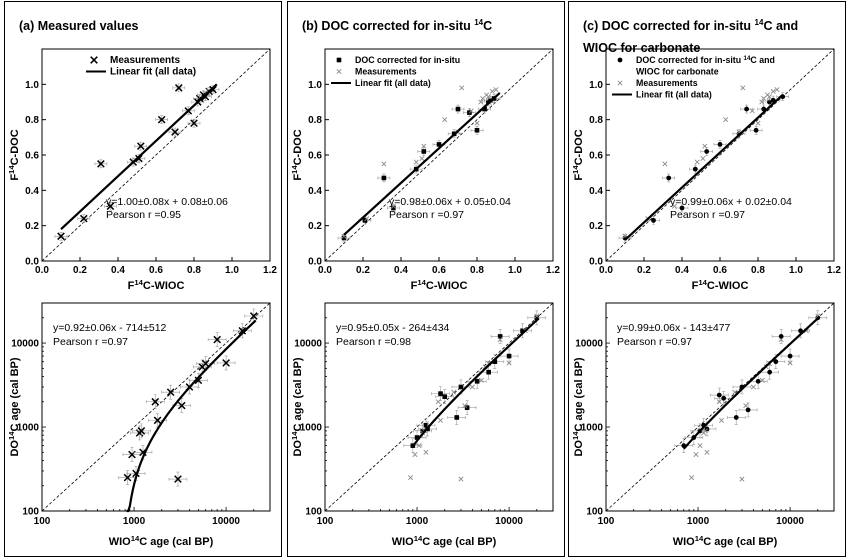 The image size is (850, 560). What do you see at coordinates (477, 270) in the screenshot?
I see `x-tick-label: 0.8` at bounding box center [477, 270].